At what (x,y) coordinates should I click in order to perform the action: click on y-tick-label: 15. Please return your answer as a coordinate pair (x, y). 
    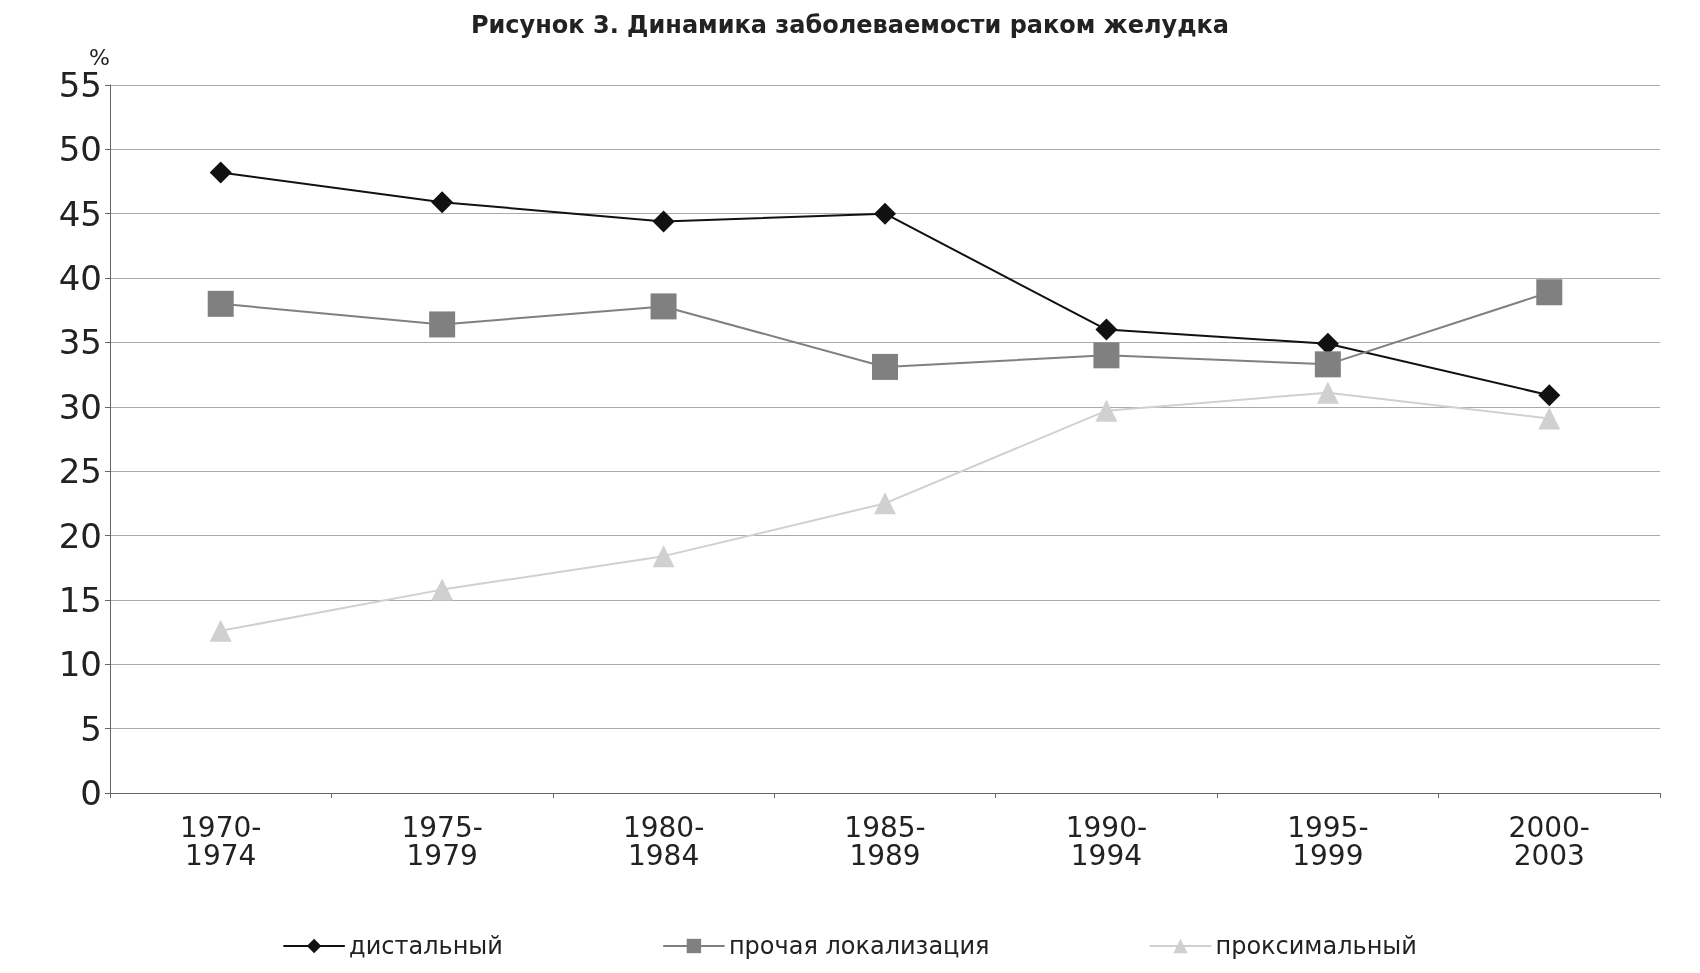
    Looking at the image, I should click on (80, 599).